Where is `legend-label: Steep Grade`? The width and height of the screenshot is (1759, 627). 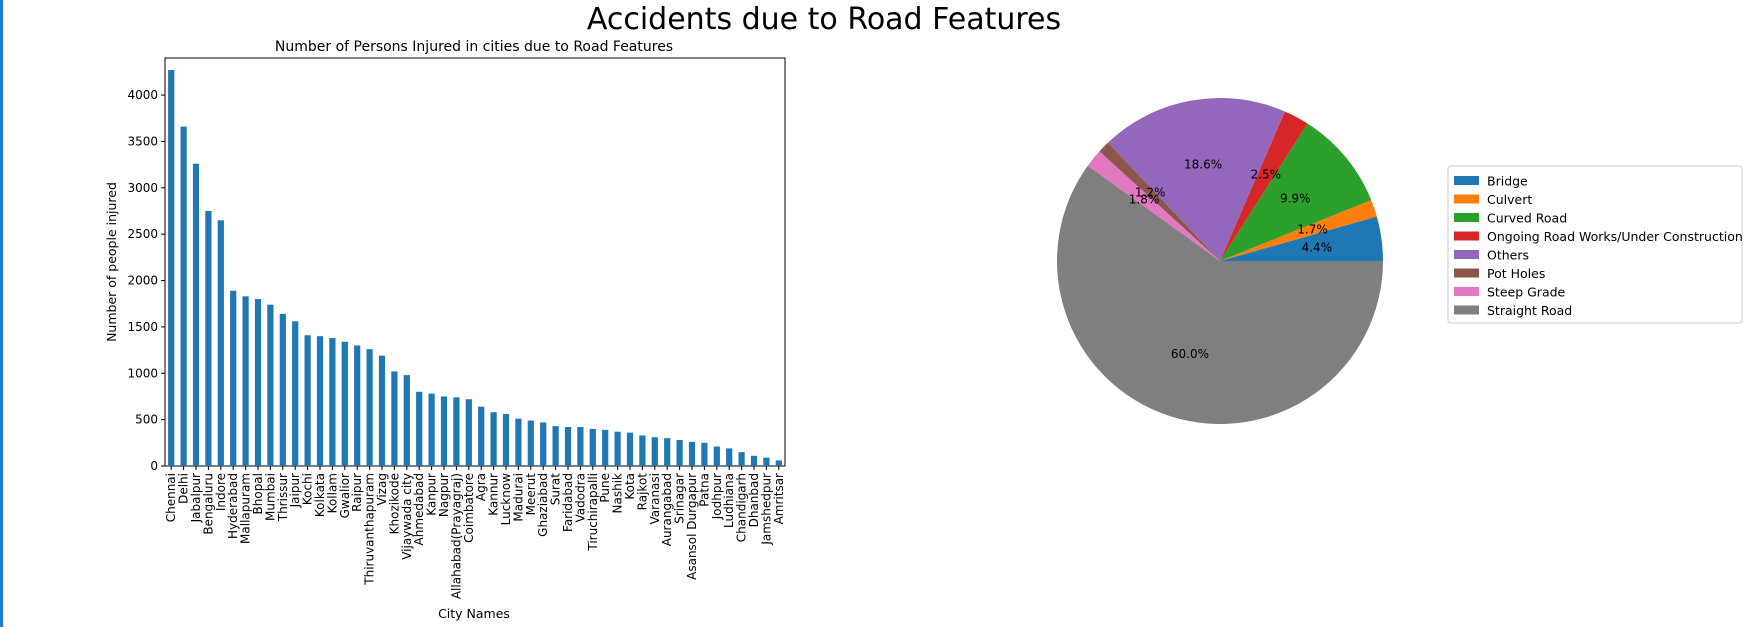
legend-label: Steep Grade is located at coordinates (1526, 292).